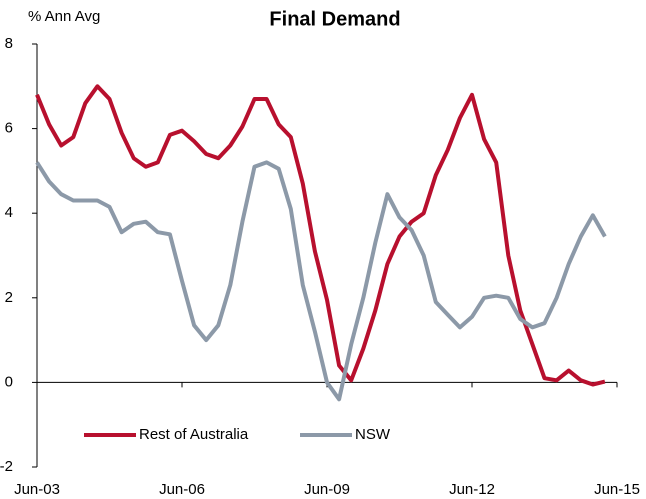 This screenshot has height=499, width=646. Describe the element at coordinates (327, 489) in the screenshot. I see `x-tick-label: Jun-09` at that location.